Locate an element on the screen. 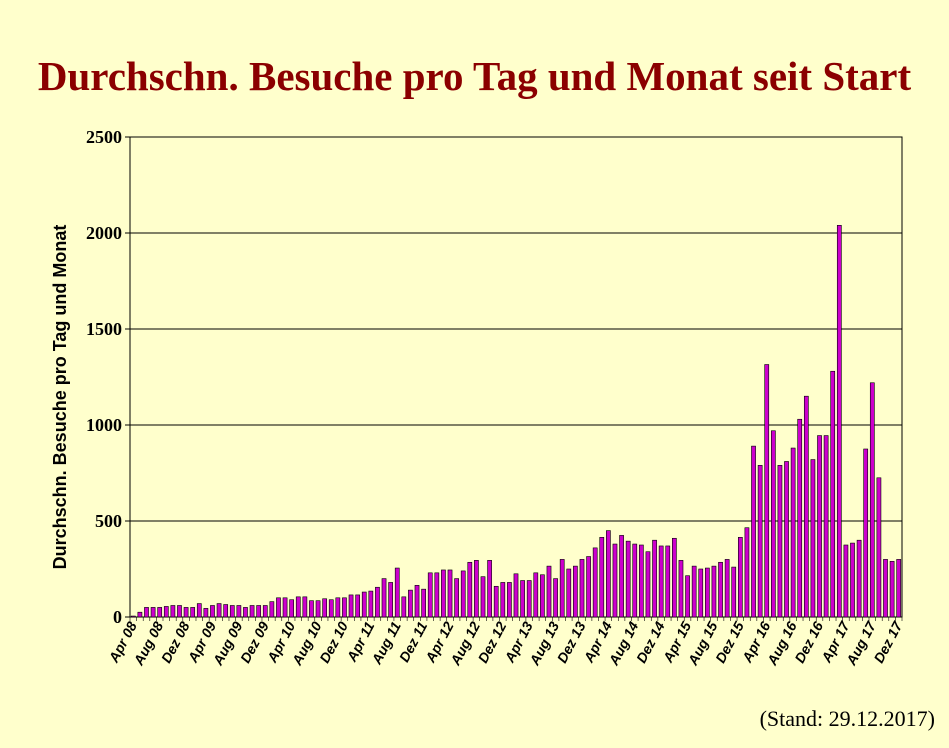  y-axis-label: Durchschn. Besuche pro Tag und Monat is located at coordinates (60, 397).